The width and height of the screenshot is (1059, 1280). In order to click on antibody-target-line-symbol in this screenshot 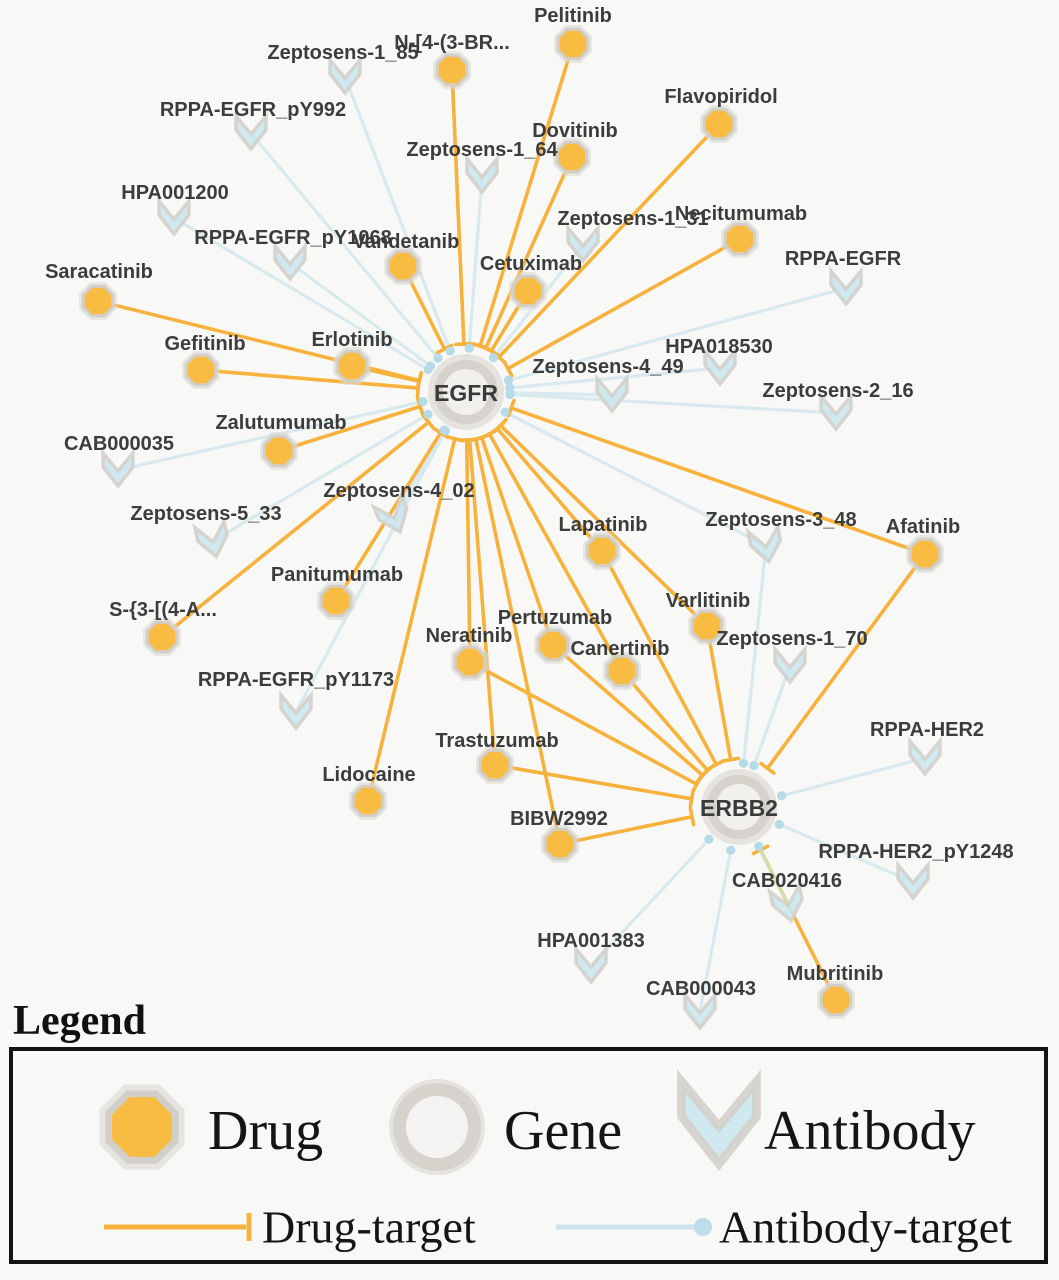, I will do `click(634, 1227)`.